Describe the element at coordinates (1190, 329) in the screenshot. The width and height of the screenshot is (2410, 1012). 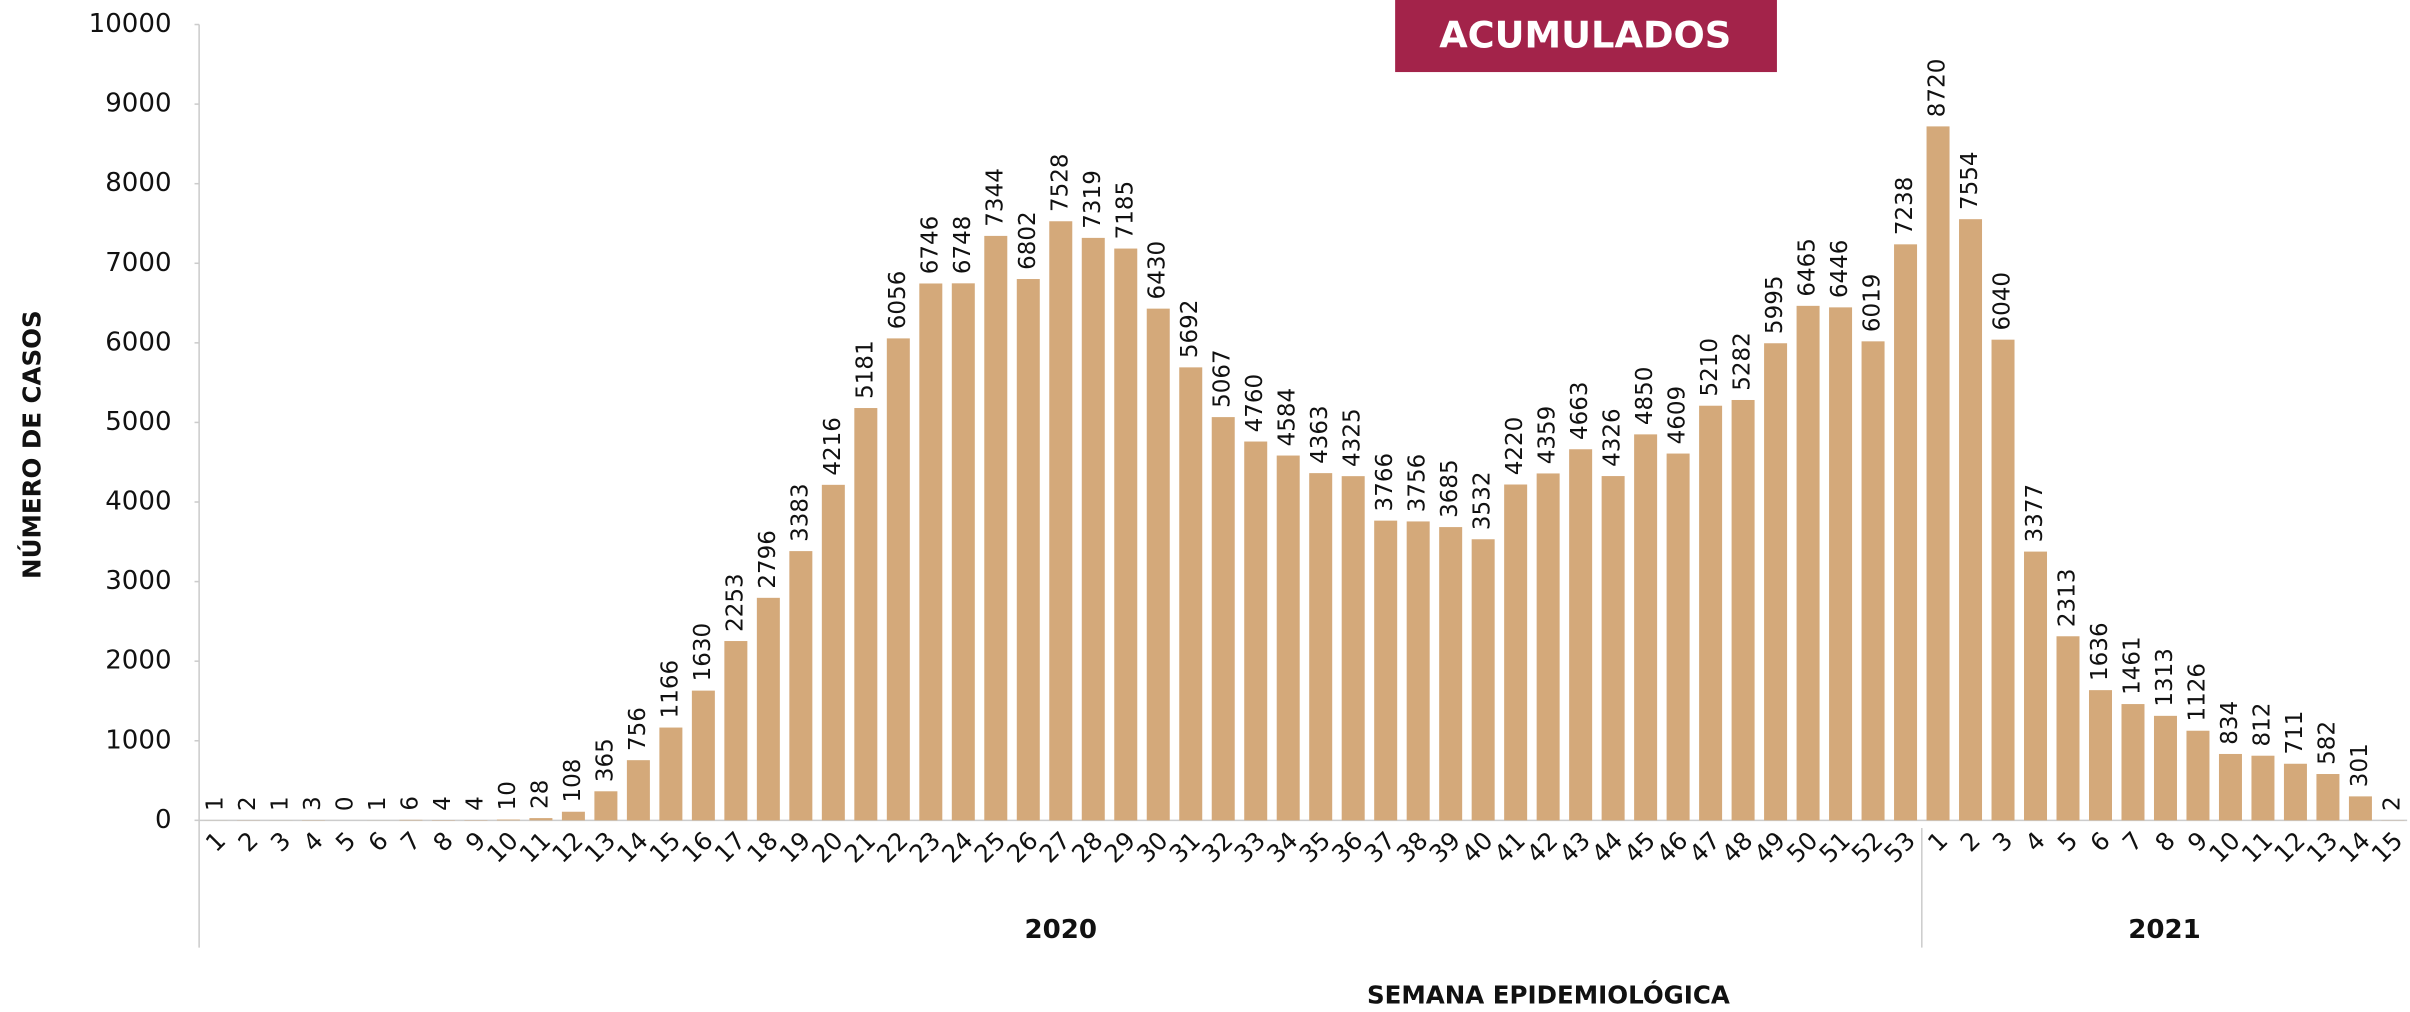
I see `value-label: 5692` at that location.